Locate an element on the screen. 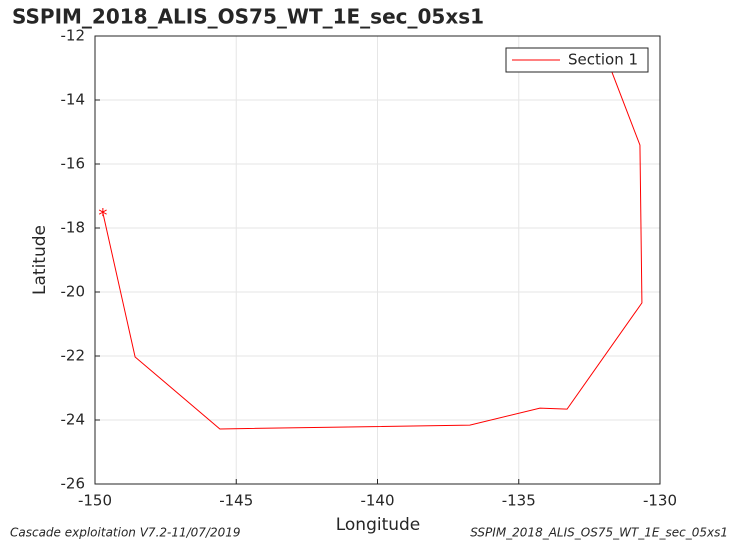 The width and height of the screenshot is (736, 547). y-tick-label: -20 is located at coordinates (73, 292).